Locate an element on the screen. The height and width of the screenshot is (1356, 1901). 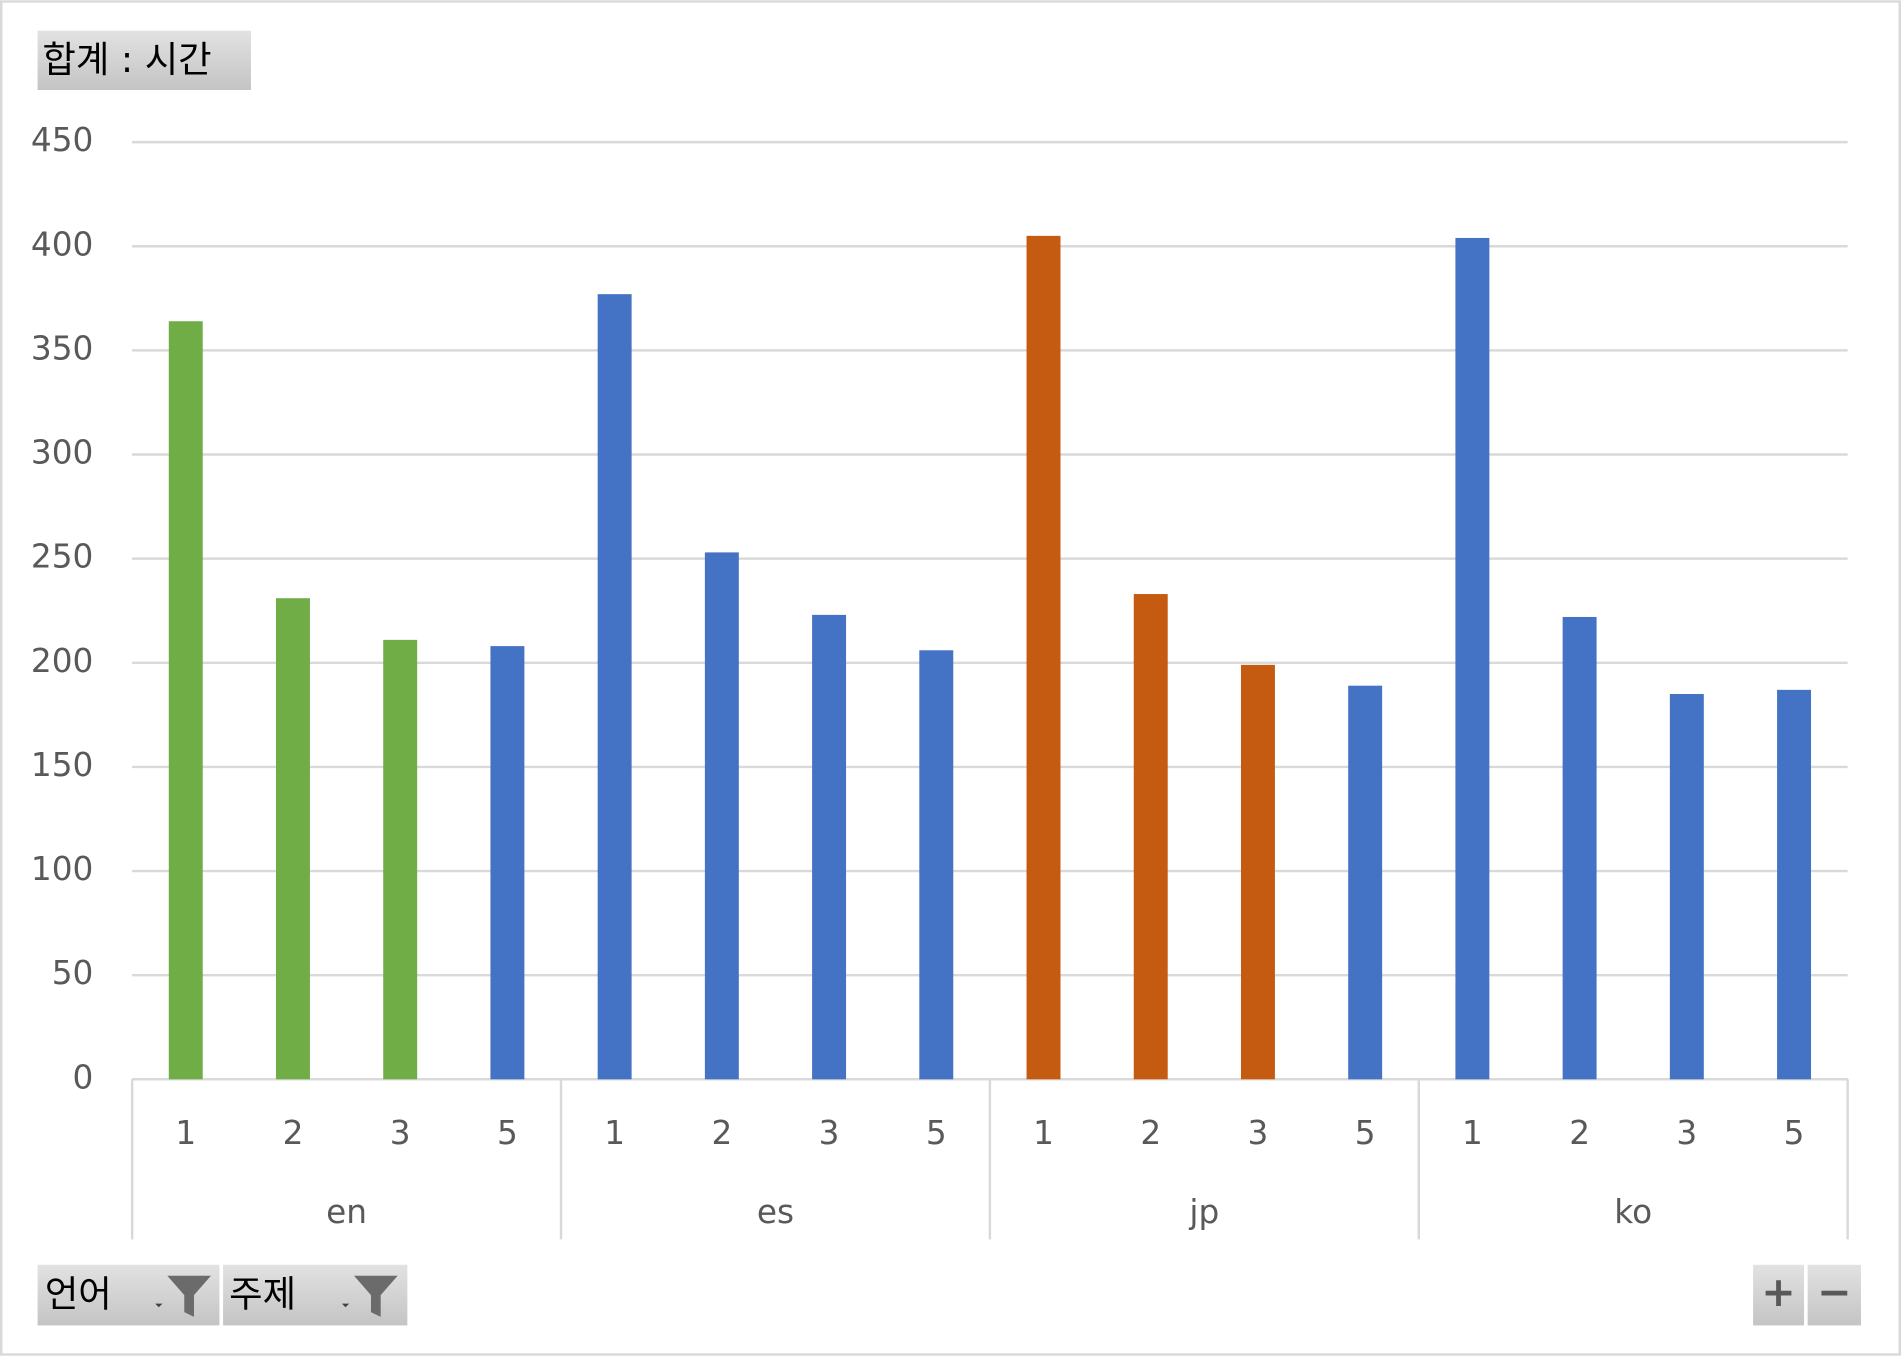
y-tick-label: 200 is located at coordinates (62, 661).